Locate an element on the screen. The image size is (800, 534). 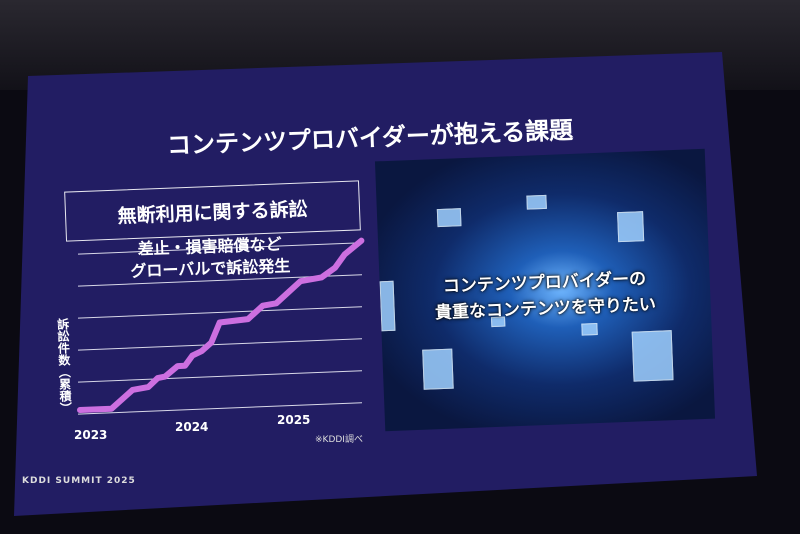
x-tick-label: 2024 is located at coordinates (192, 427).